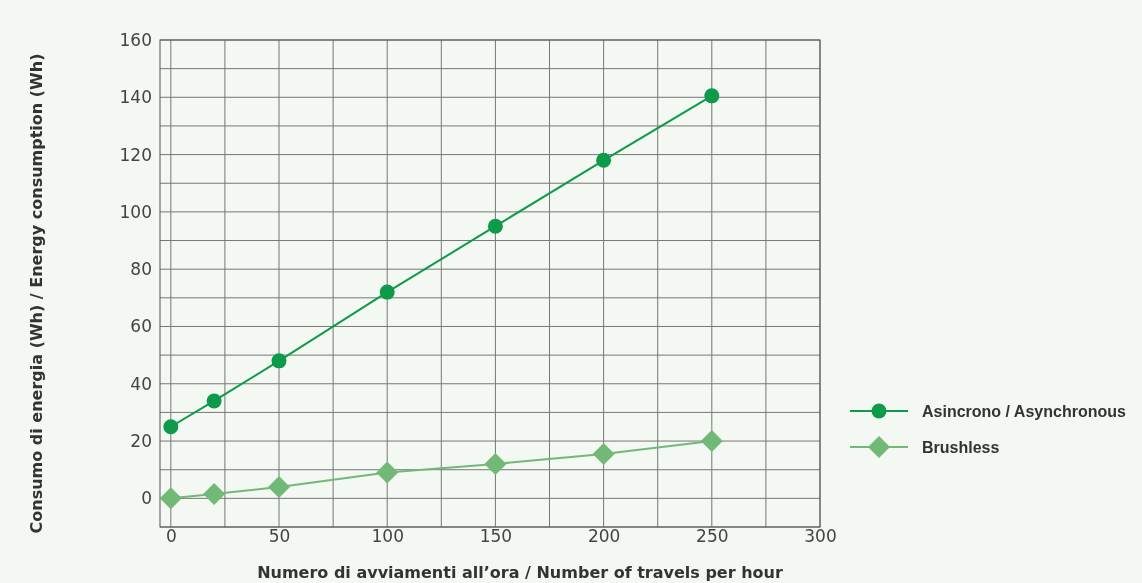 The height and width of the screenshot is (583, 1142). What do you see at coordinates (141, 441) in the screenshot?
I see `y-tick-label: 20` at bounding box center [141, 441].